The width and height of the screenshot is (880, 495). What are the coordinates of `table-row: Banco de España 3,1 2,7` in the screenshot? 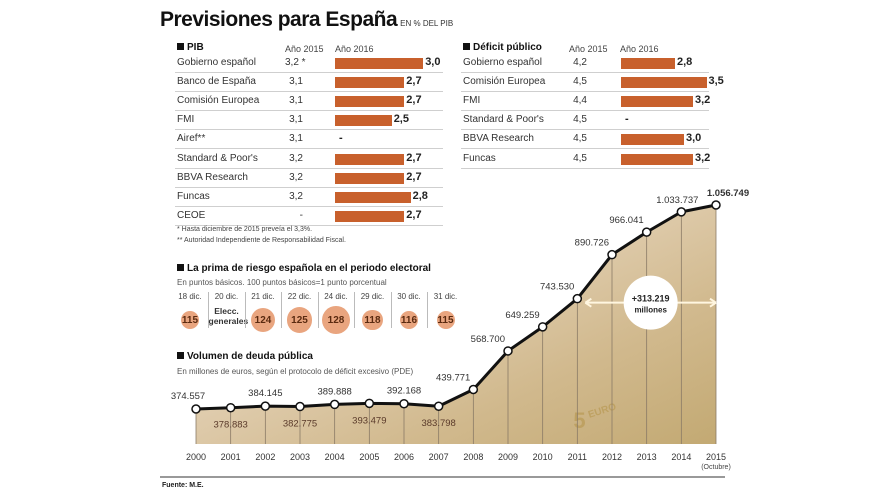 It's located at (309, 83).